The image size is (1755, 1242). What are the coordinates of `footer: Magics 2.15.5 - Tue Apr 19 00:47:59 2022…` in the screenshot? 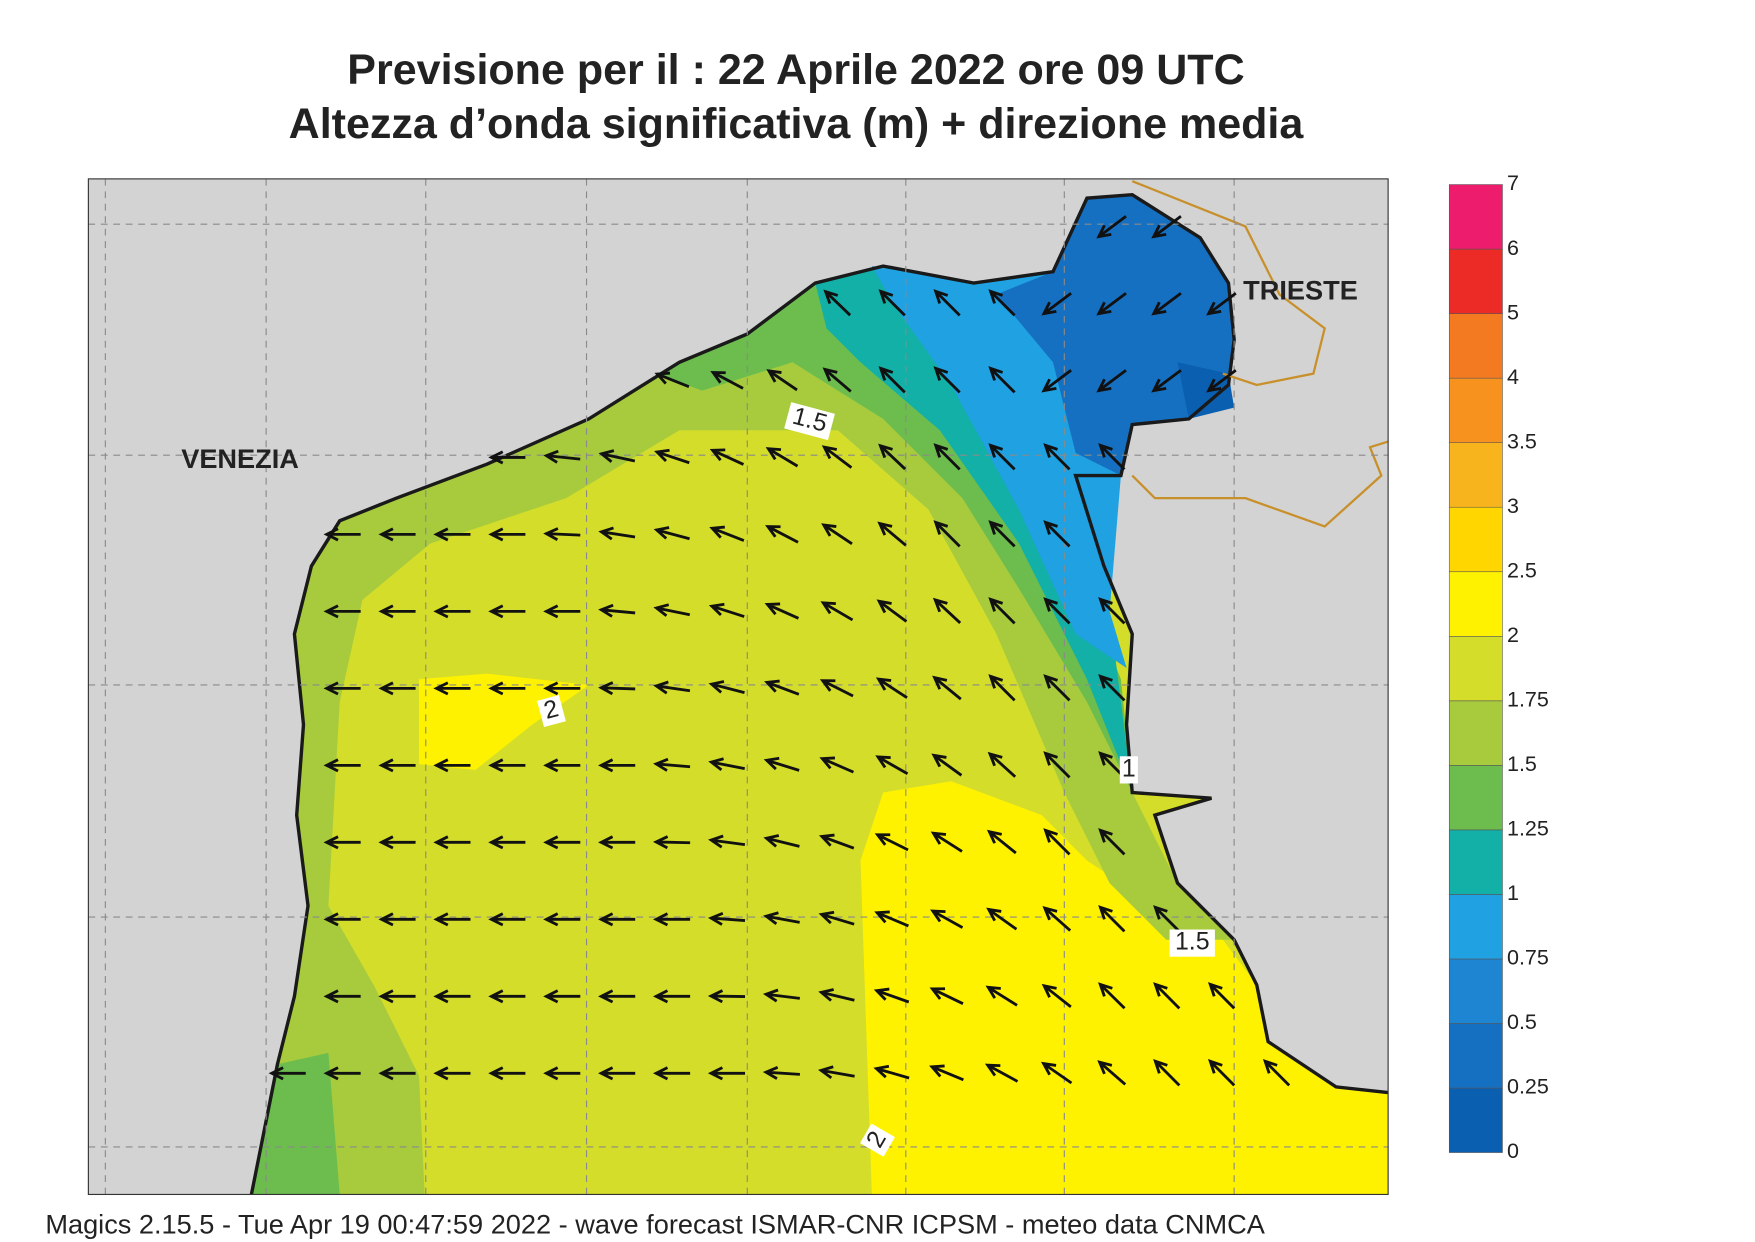 It's located at (655, 1223).